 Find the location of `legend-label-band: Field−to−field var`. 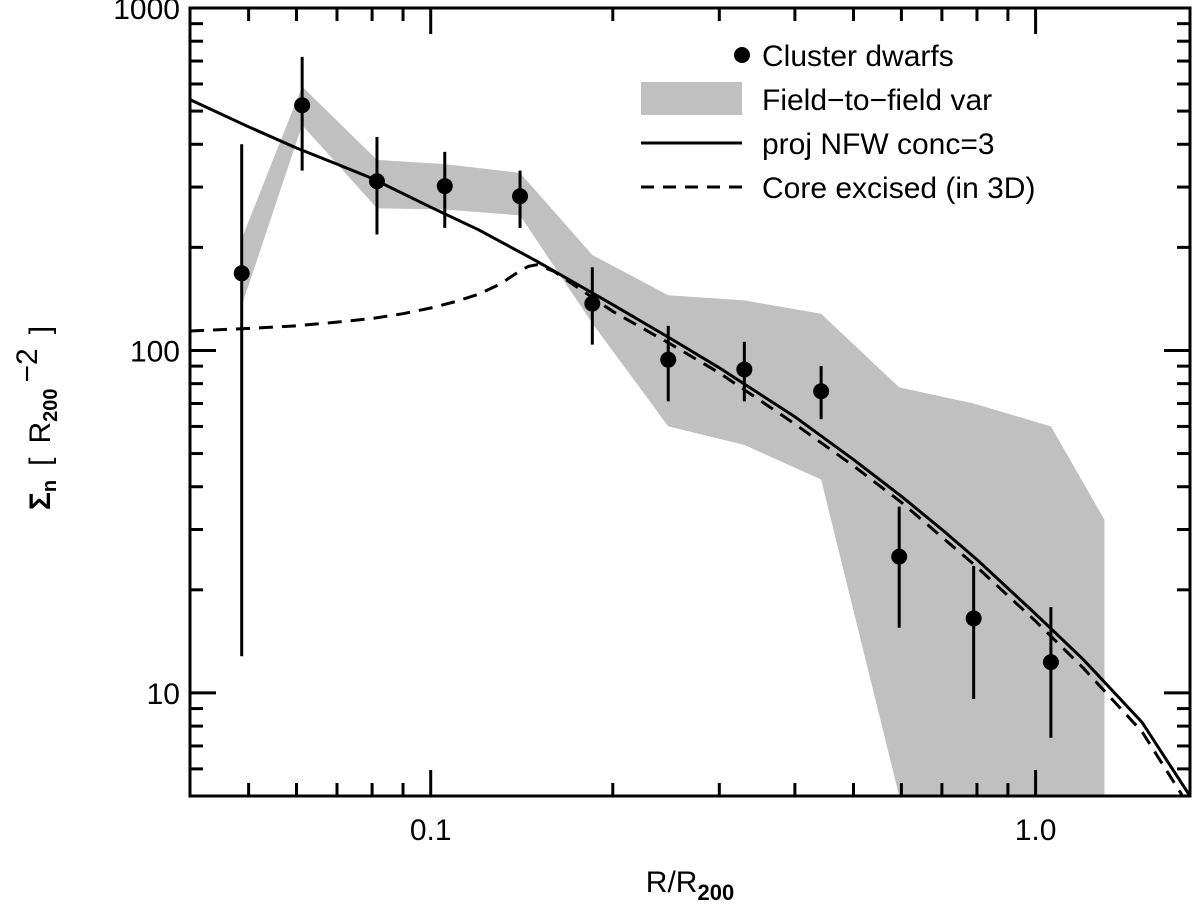

legend-label-band: Field−to−field var is located at coordinates (877, 100).